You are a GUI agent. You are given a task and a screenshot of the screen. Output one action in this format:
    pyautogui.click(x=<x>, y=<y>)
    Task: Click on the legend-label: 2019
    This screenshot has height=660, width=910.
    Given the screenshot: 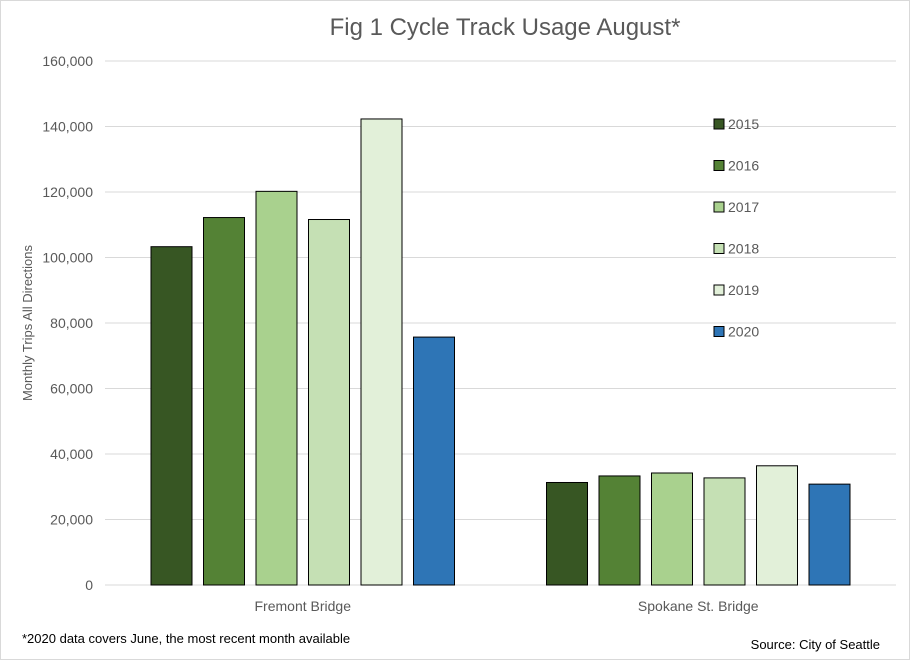 What is the action you would take?
    pyautogui.click(x=743, y=290)
    